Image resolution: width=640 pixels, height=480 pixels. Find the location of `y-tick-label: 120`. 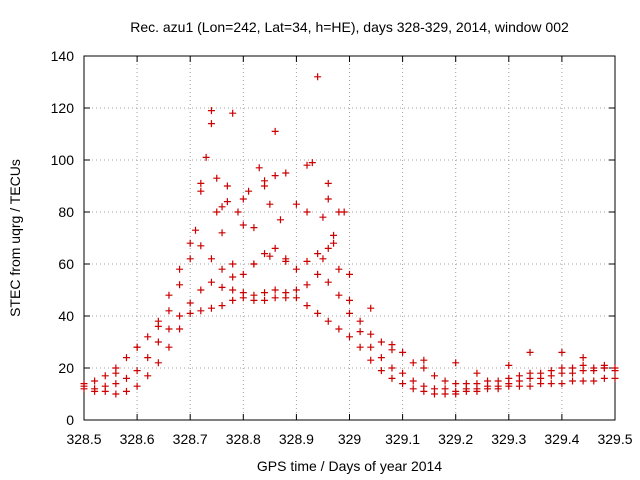

y-tick-label: 120 is located at coordinates (63, 108).